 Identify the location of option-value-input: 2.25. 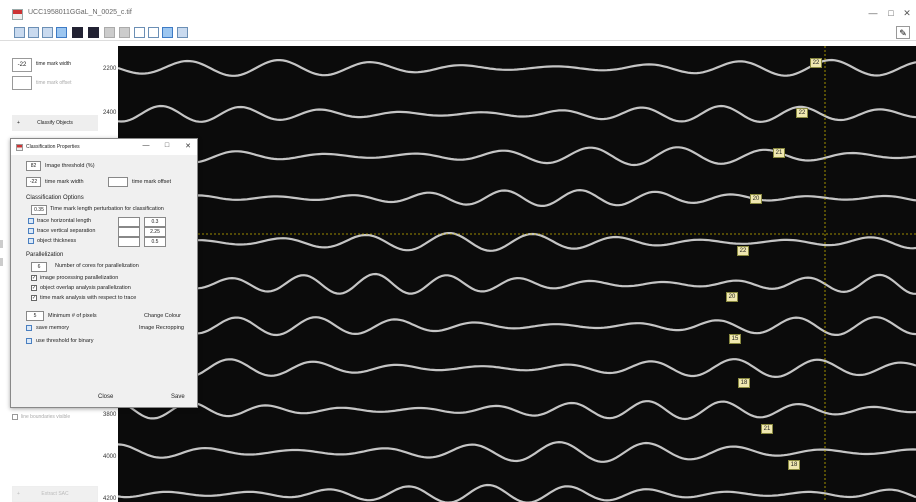
(155, 232).